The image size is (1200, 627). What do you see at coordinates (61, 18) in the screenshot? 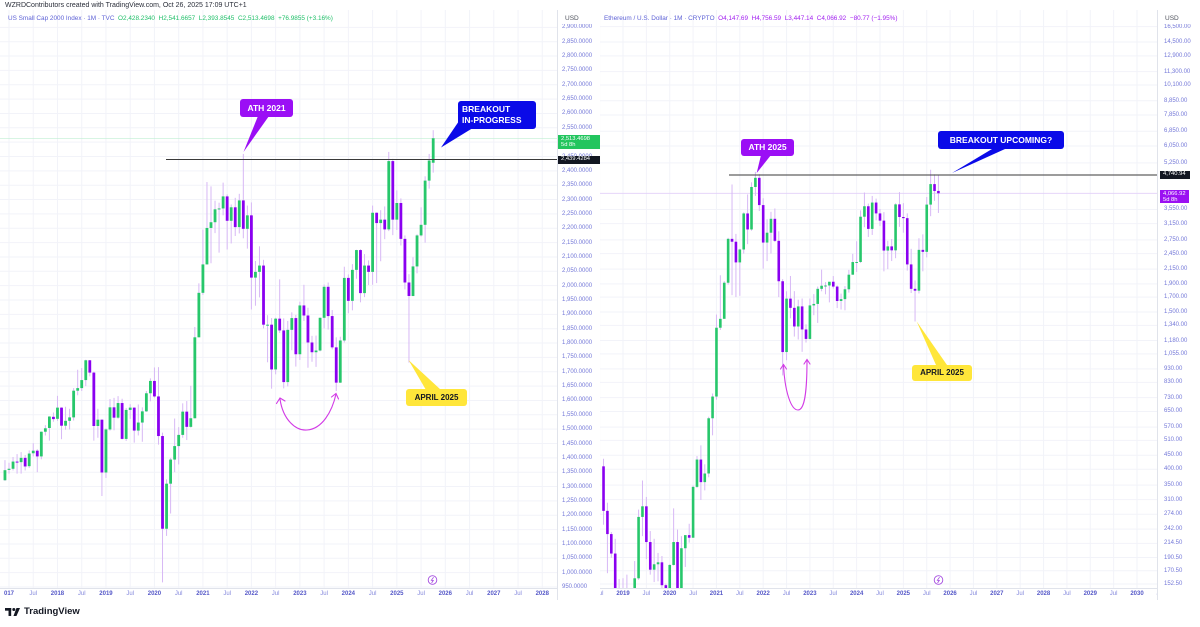
I see `symbol-title: US Small Cap 2000 Index · 1M · TVC` at bounding box center [61, 18].